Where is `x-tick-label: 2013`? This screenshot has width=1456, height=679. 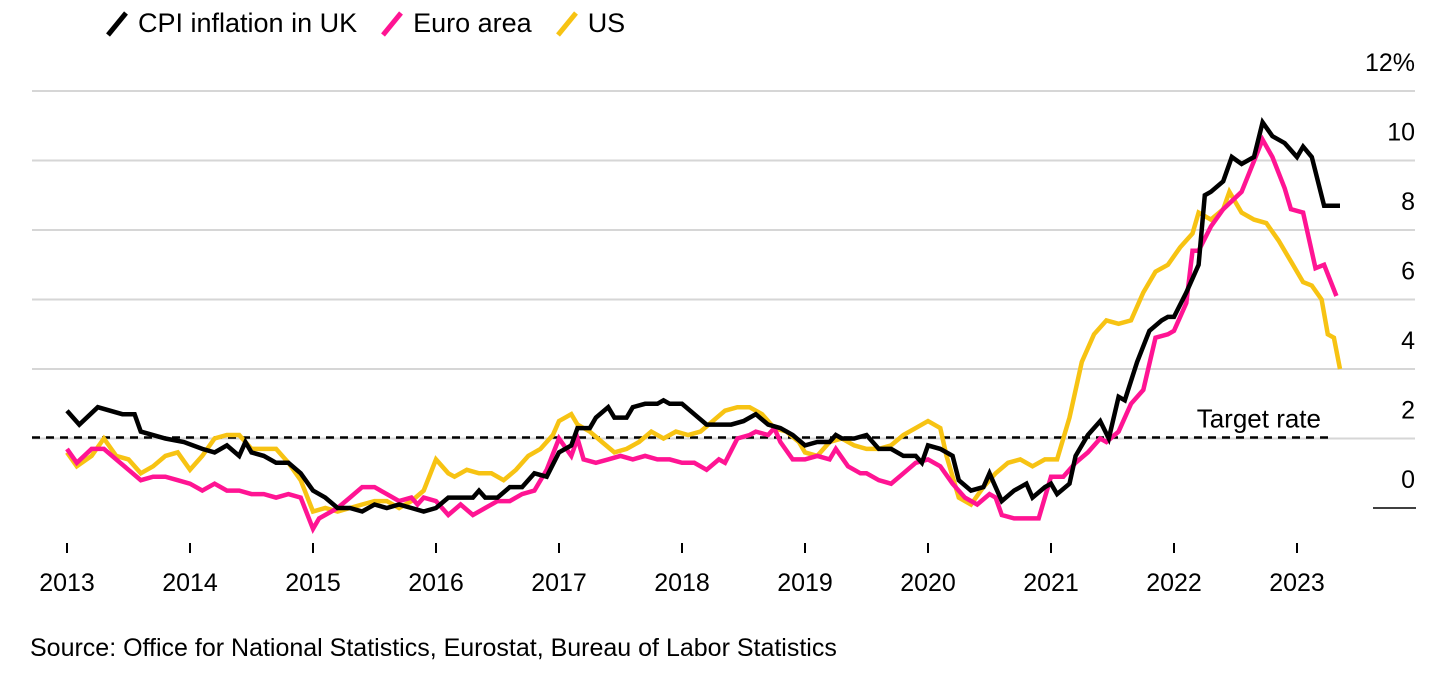 x-tick-label: 2013 is located at coordinates (67, 583).